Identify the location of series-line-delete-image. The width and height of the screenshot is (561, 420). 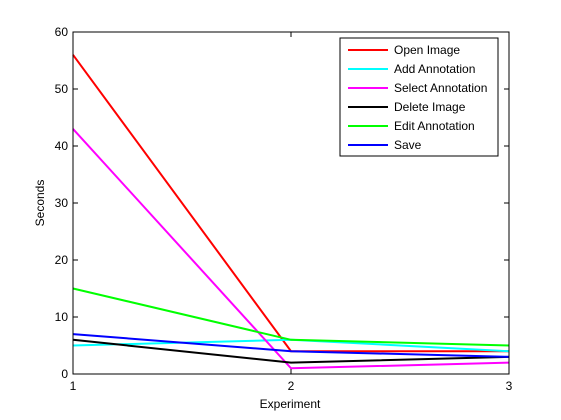
(291, 351).